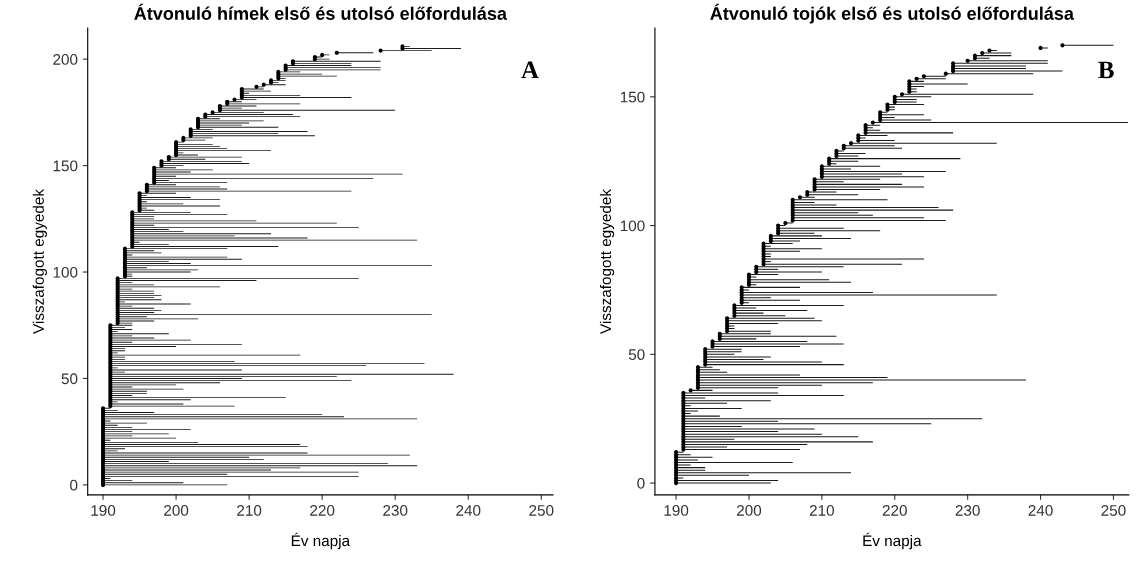 This screenshot has height=585, width=1139. Describe the element at coordinates (530, 70) in the screenshot. I see `annotation: A` at that location.